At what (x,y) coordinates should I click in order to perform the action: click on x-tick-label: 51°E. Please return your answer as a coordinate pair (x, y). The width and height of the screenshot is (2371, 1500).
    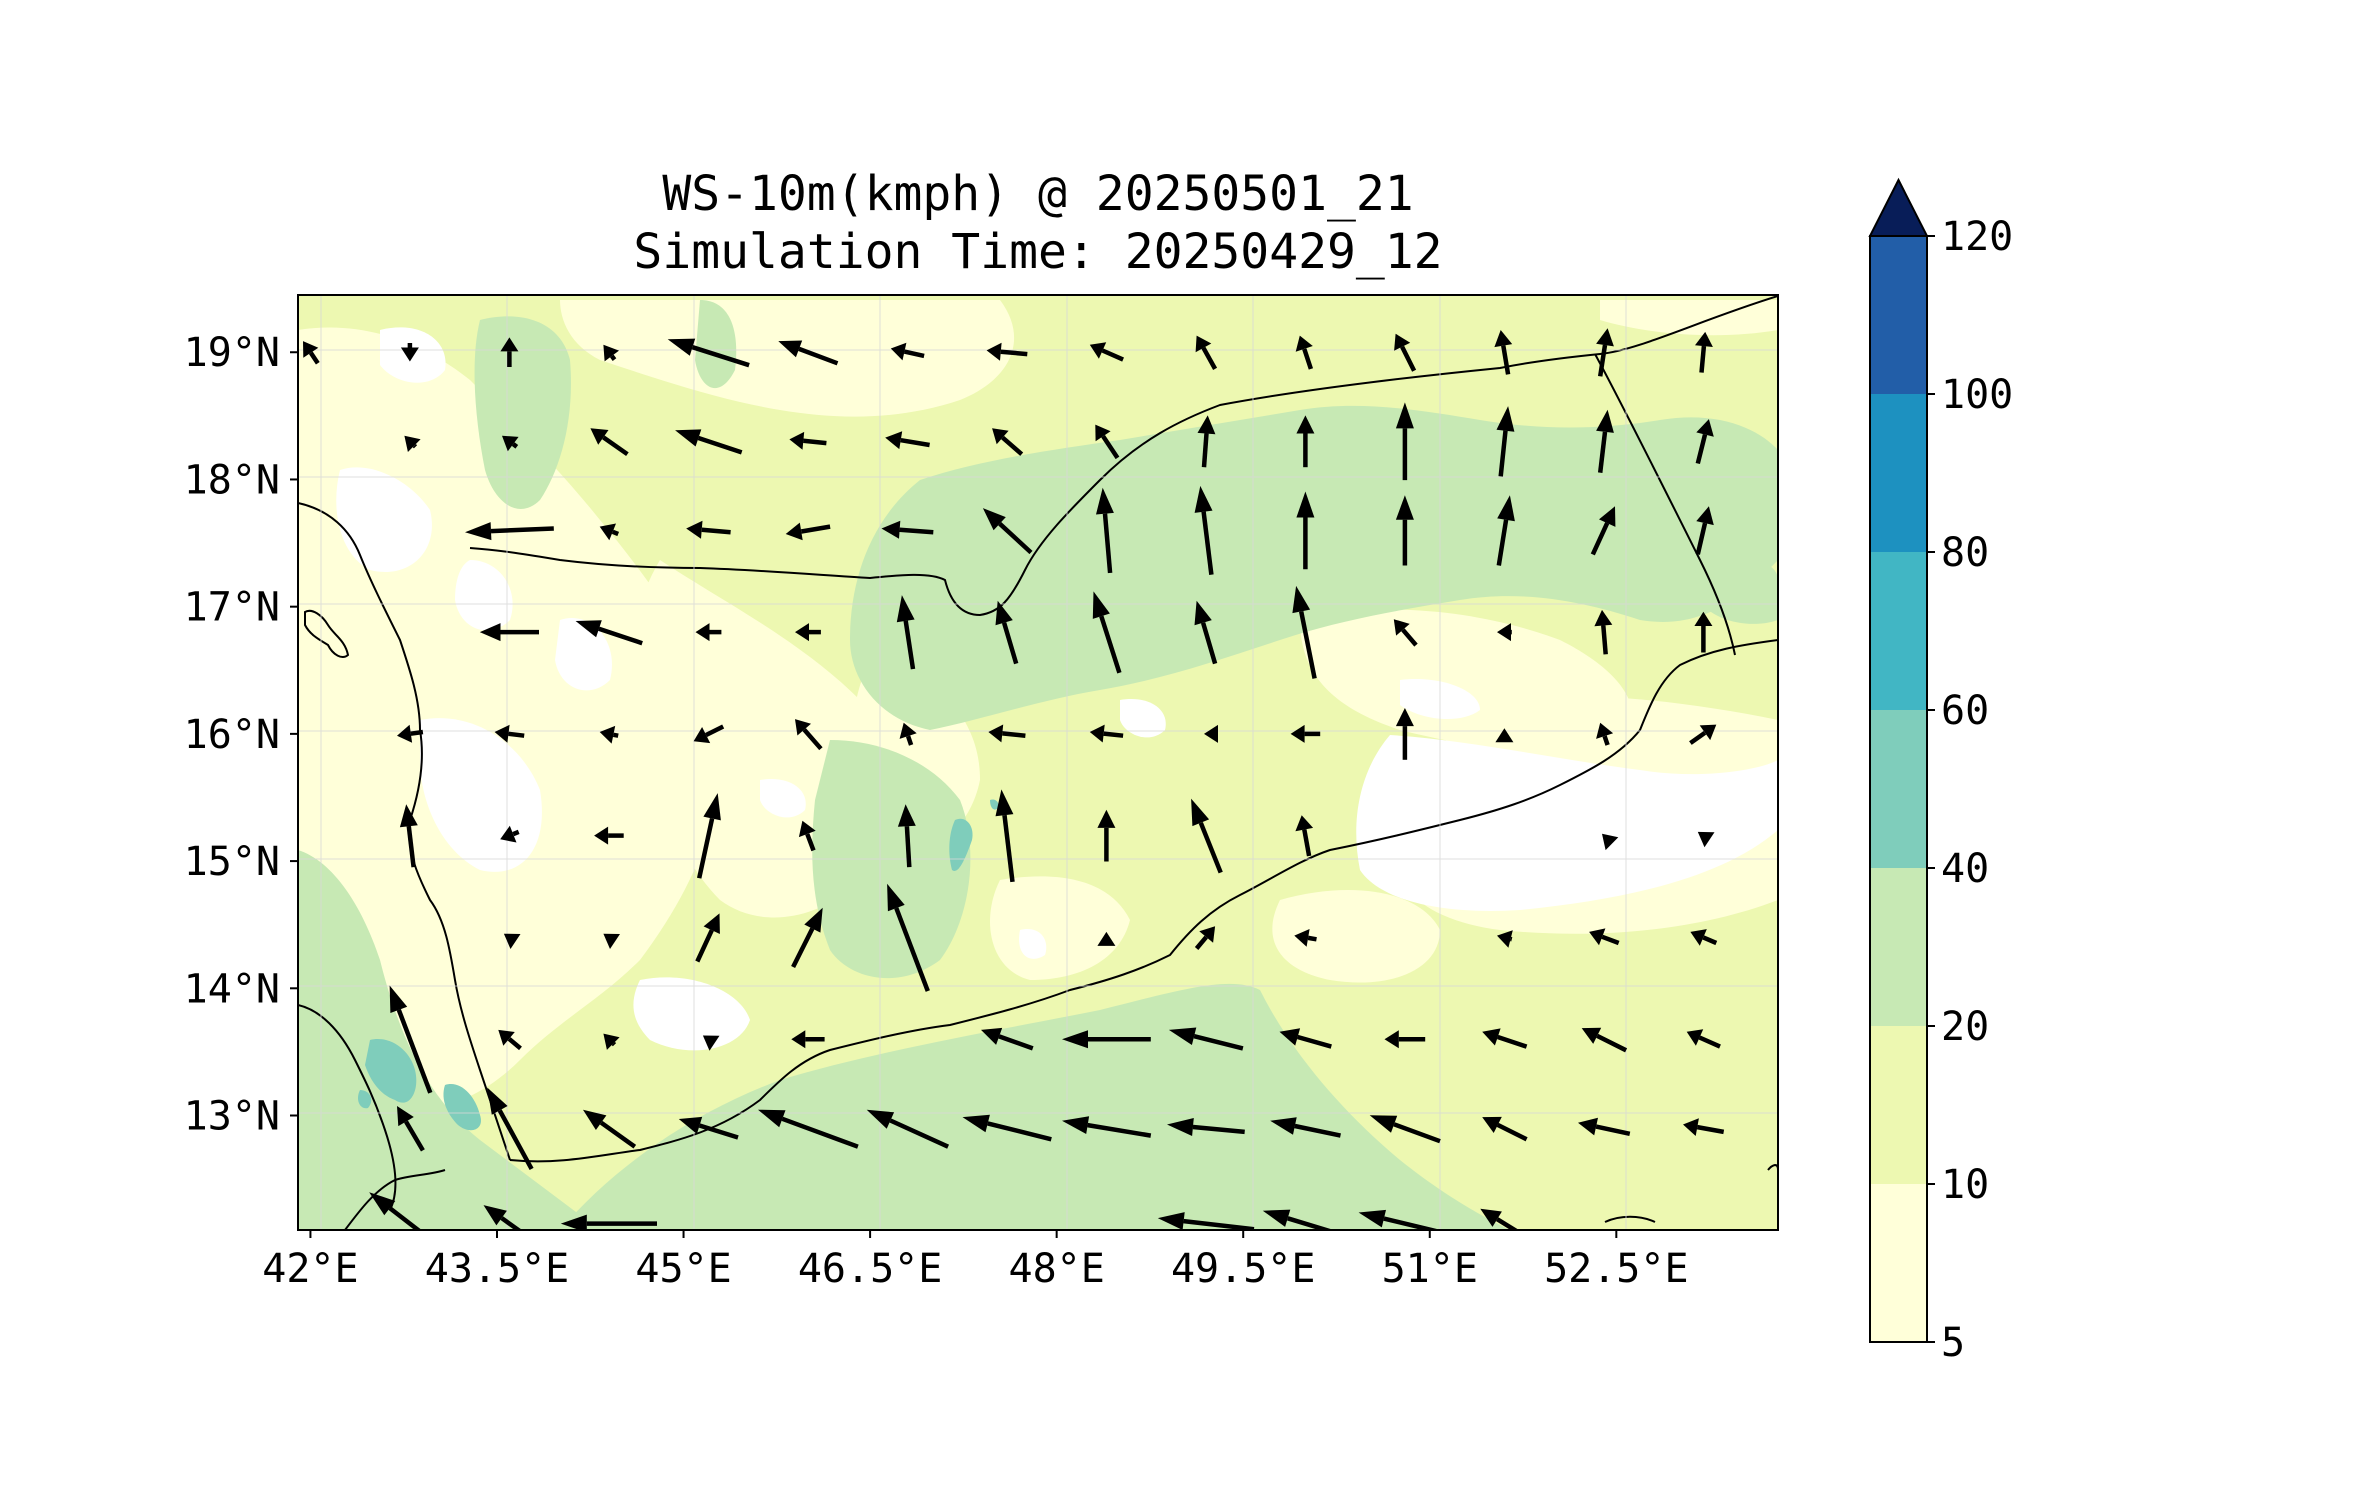
    Looking at the image, I should click on (1430, 1269).